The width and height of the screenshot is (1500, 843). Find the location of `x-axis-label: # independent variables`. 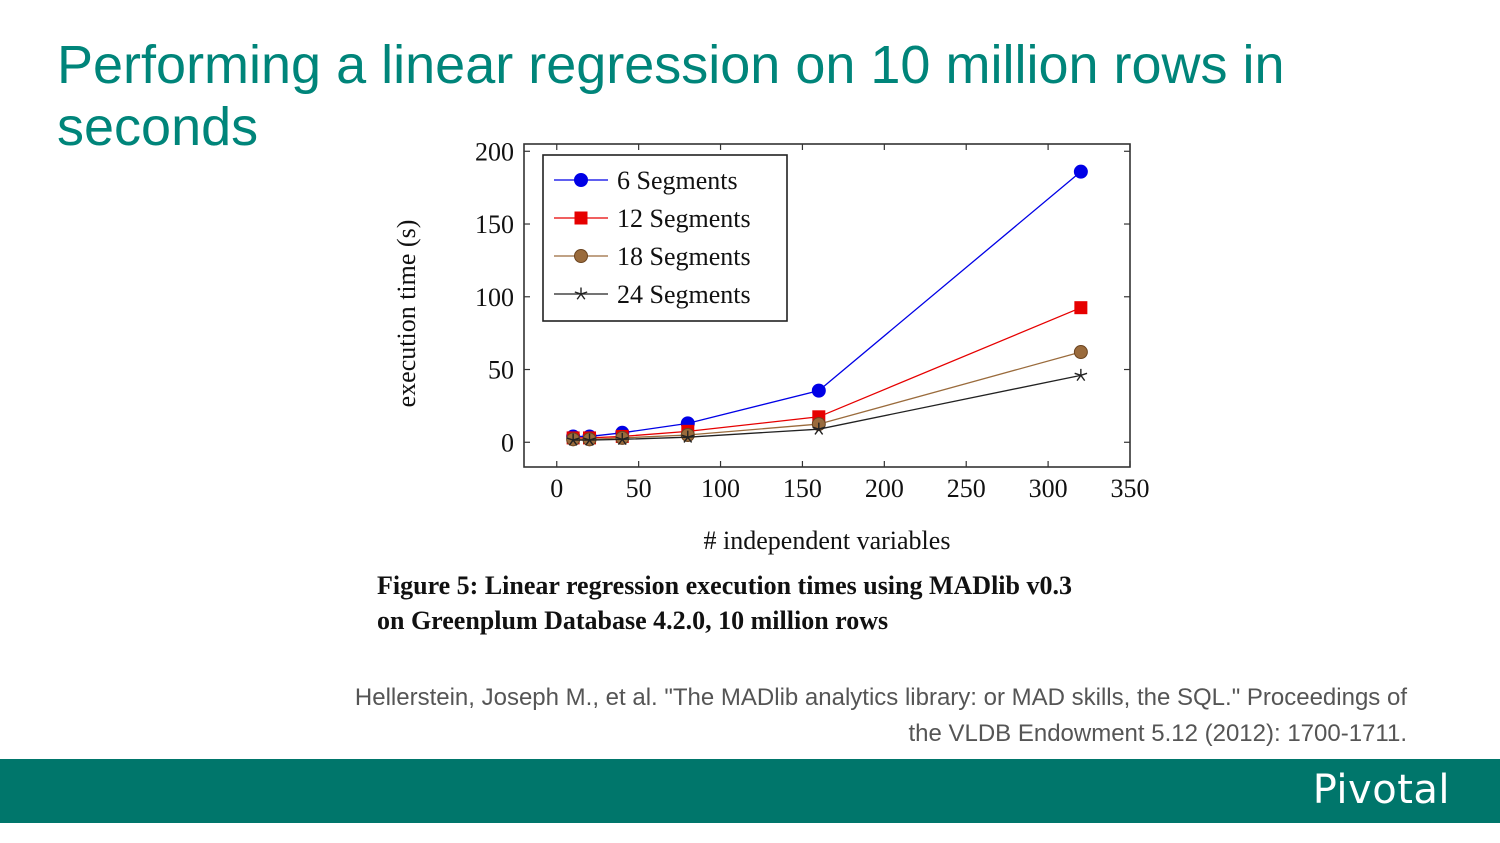

x-axis-label: # independent variables is located at coordinates (827, 540).